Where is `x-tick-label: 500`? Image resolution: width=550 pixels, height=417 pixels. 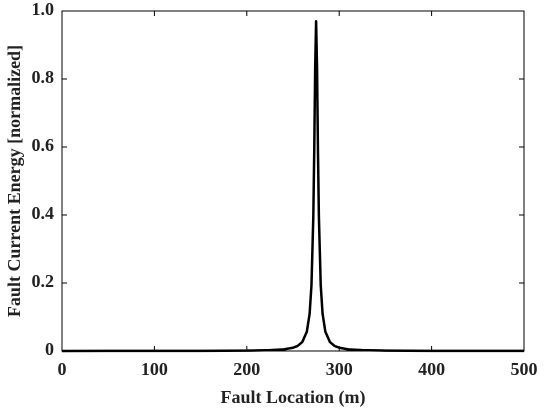
x-tick-label: 500 is located at coordinates (524, 369).